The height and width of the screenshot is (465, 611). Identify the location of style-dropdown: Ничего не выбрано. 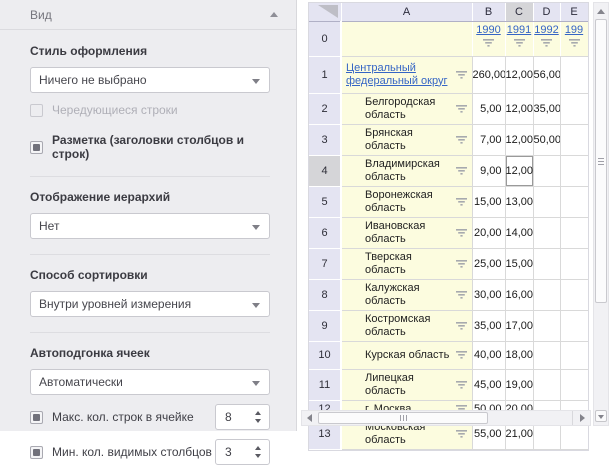
(150, 80).